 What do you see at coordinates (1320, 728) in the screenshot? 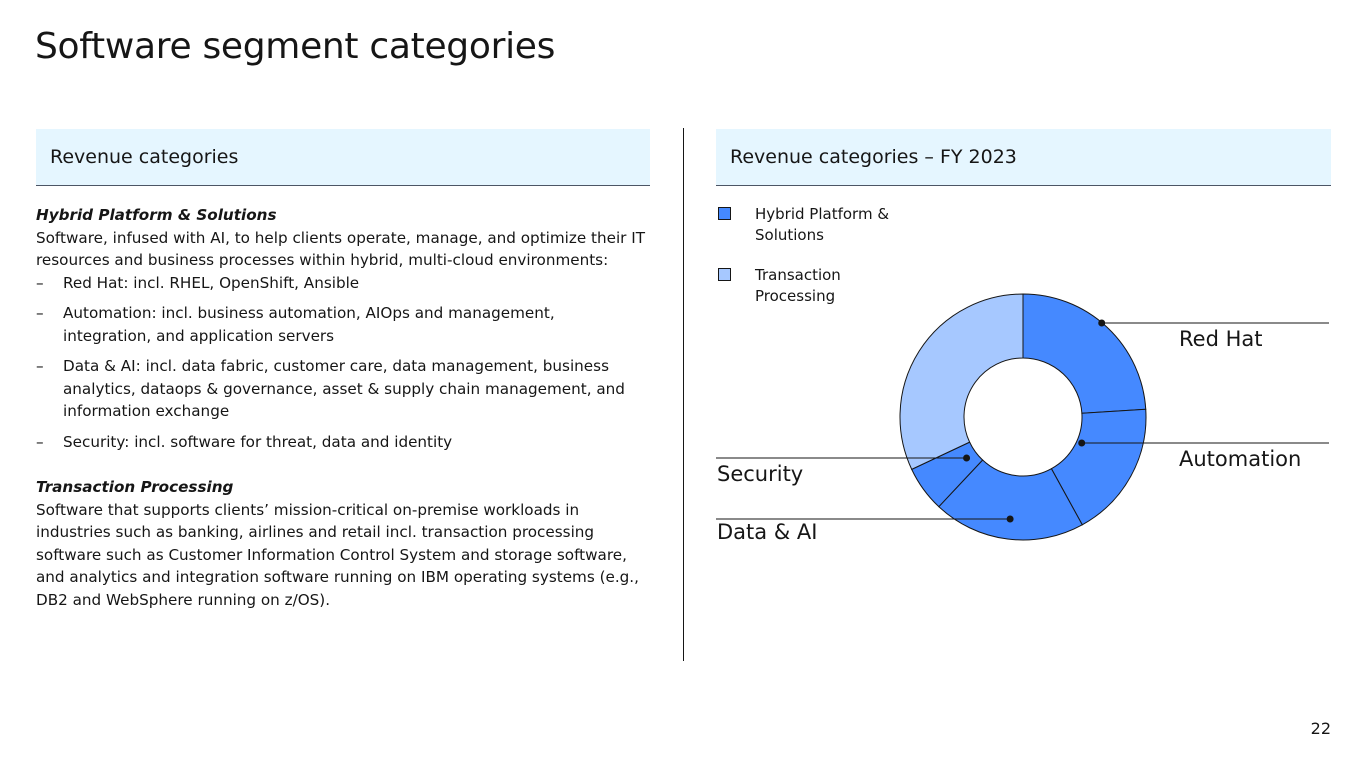
I see `page-number: 22` at bounding box center [1320, 728].